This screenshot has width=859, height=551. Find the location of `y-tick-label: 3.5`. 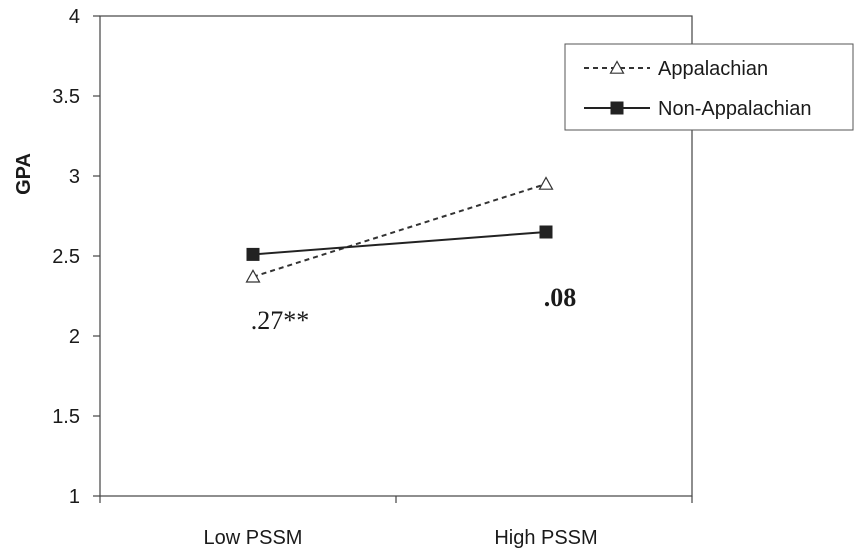

y-tick-label: 3.5 is located at coordinates (66, 97).